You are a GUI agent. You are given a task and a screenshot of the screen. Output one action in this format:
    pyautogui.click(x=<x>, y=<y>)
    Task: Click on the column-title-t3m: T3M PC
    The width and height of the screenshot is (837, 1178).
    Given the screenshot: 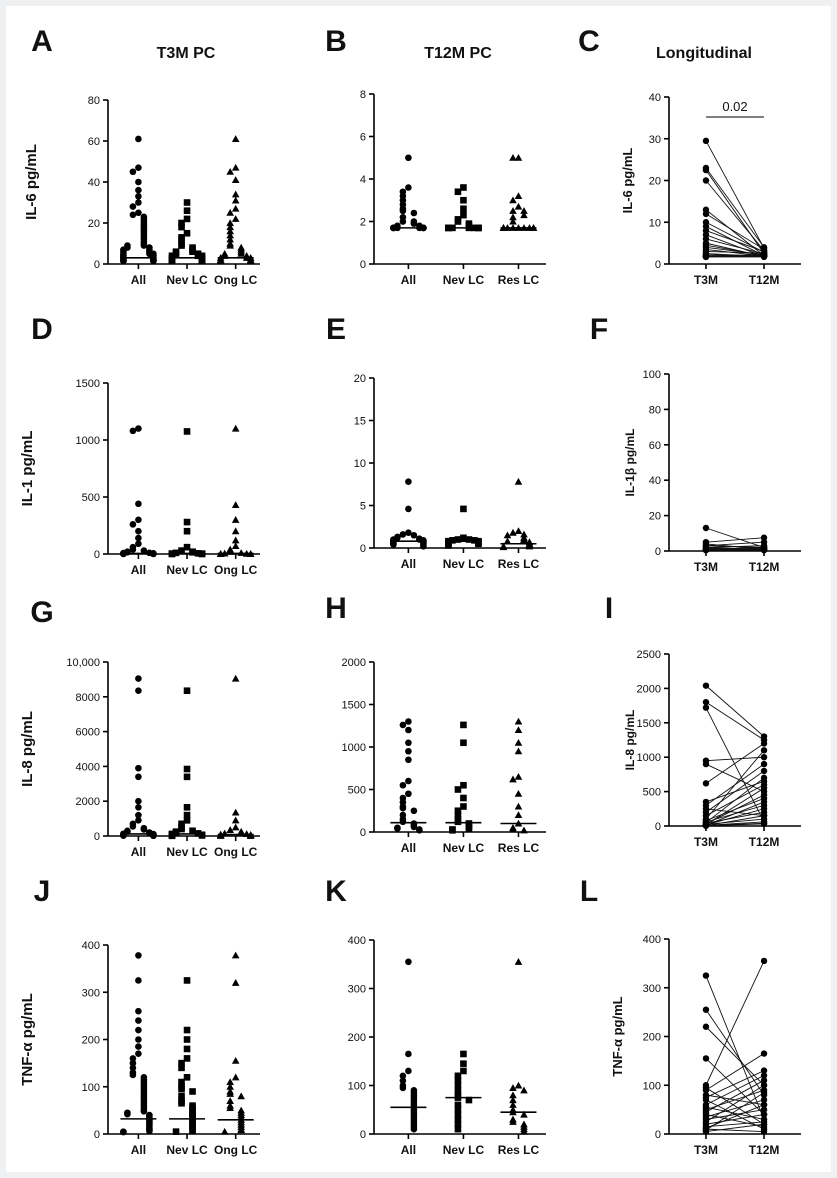 What is the action you would take?
    pyautogui.click(x=186, y=53)
    